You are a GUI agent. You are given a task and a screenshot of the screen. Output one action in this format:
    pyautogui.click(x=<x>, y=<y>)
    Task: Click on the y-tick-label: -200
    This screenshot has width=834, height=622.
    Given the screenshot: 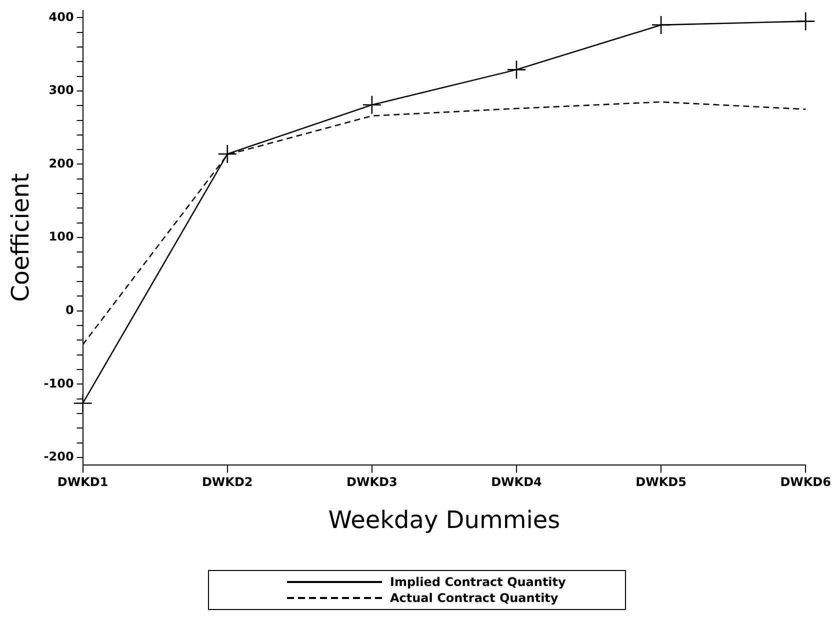 What is the action you would take?
    pyautogui.click(x=59, y=457)
    